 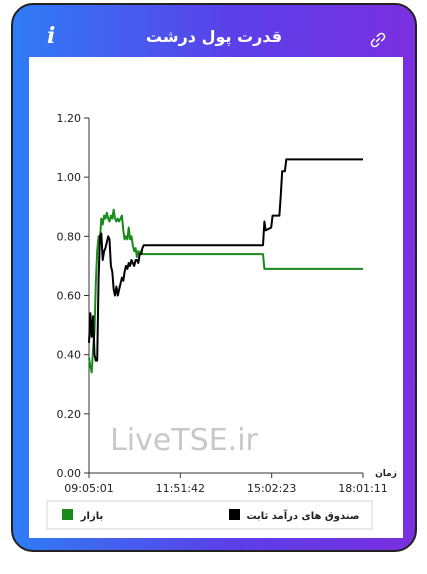 What do you see at coordinates (302, 515) in the screenshot?
I see `legend-label-fund: صندوق های درآمد ثابت` at bounding box center [302, 515].